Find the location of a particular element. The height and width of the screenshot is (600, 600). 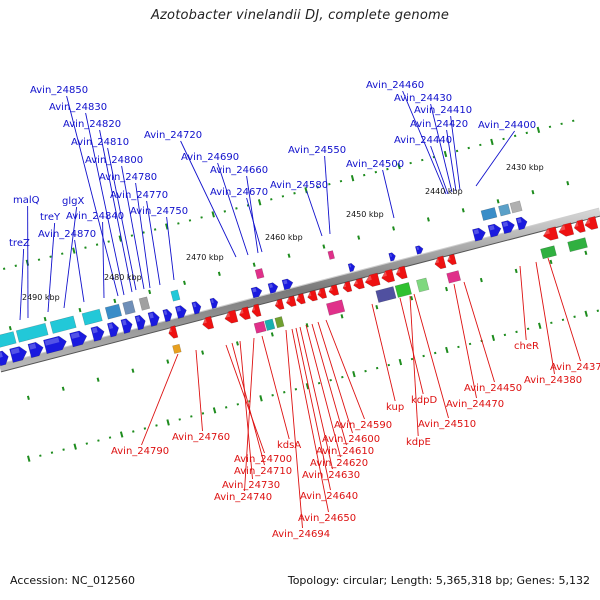

reverse-feature-box is located at coordinates (336, 307).